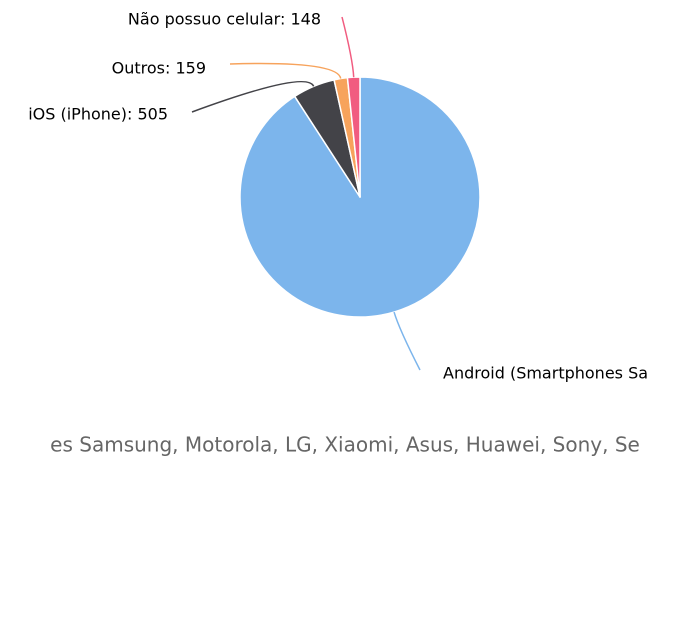  I want to click on data-label: Android (Smartphones Sa, so click(545, 373).